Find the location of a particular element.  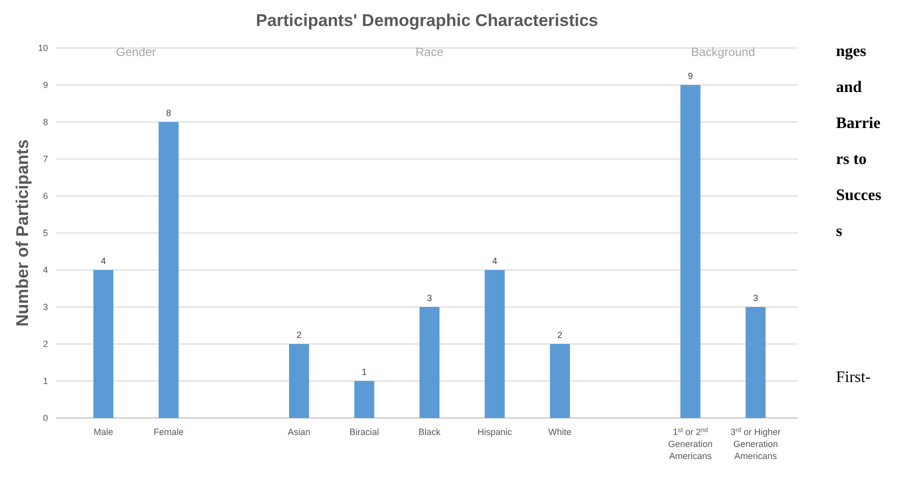

data-label: 1 is located at coordinates (364, 372).